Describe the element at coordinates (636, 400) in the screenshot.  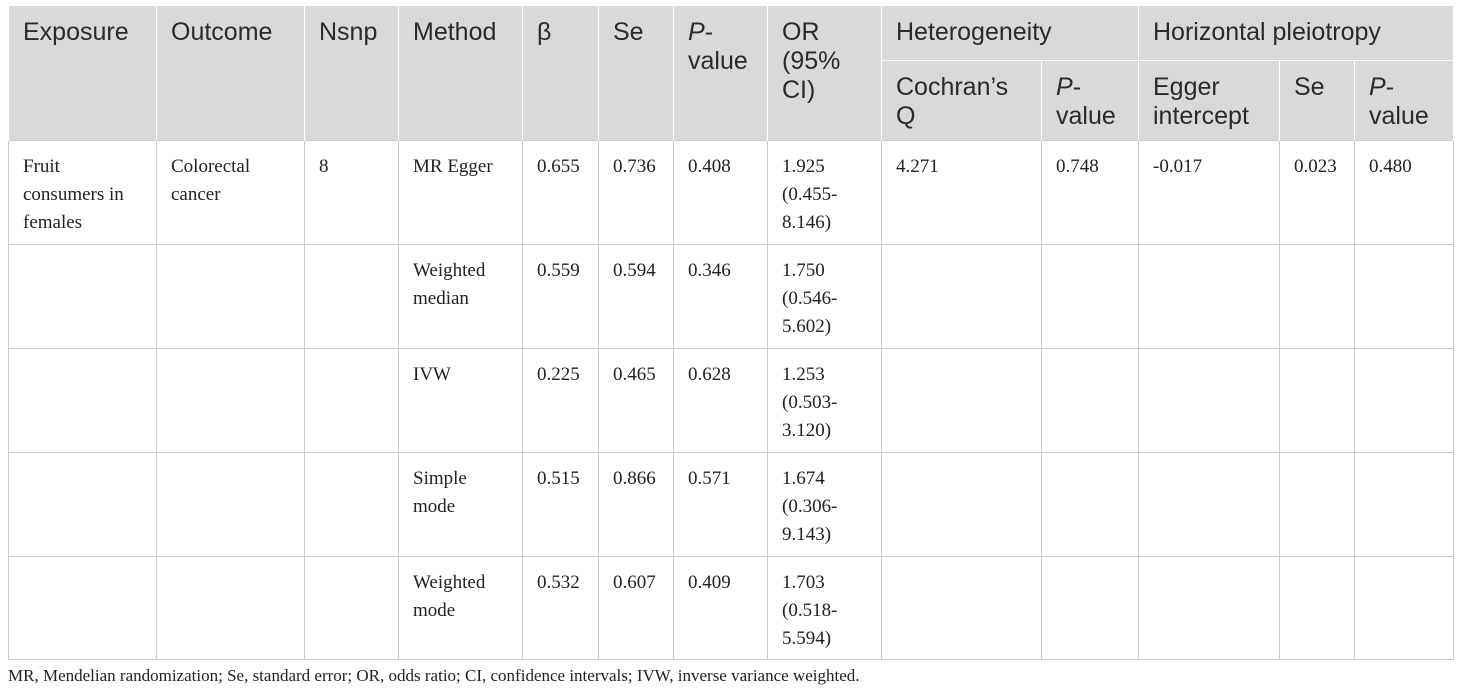
I see `cell-se: 0.465` at that location.